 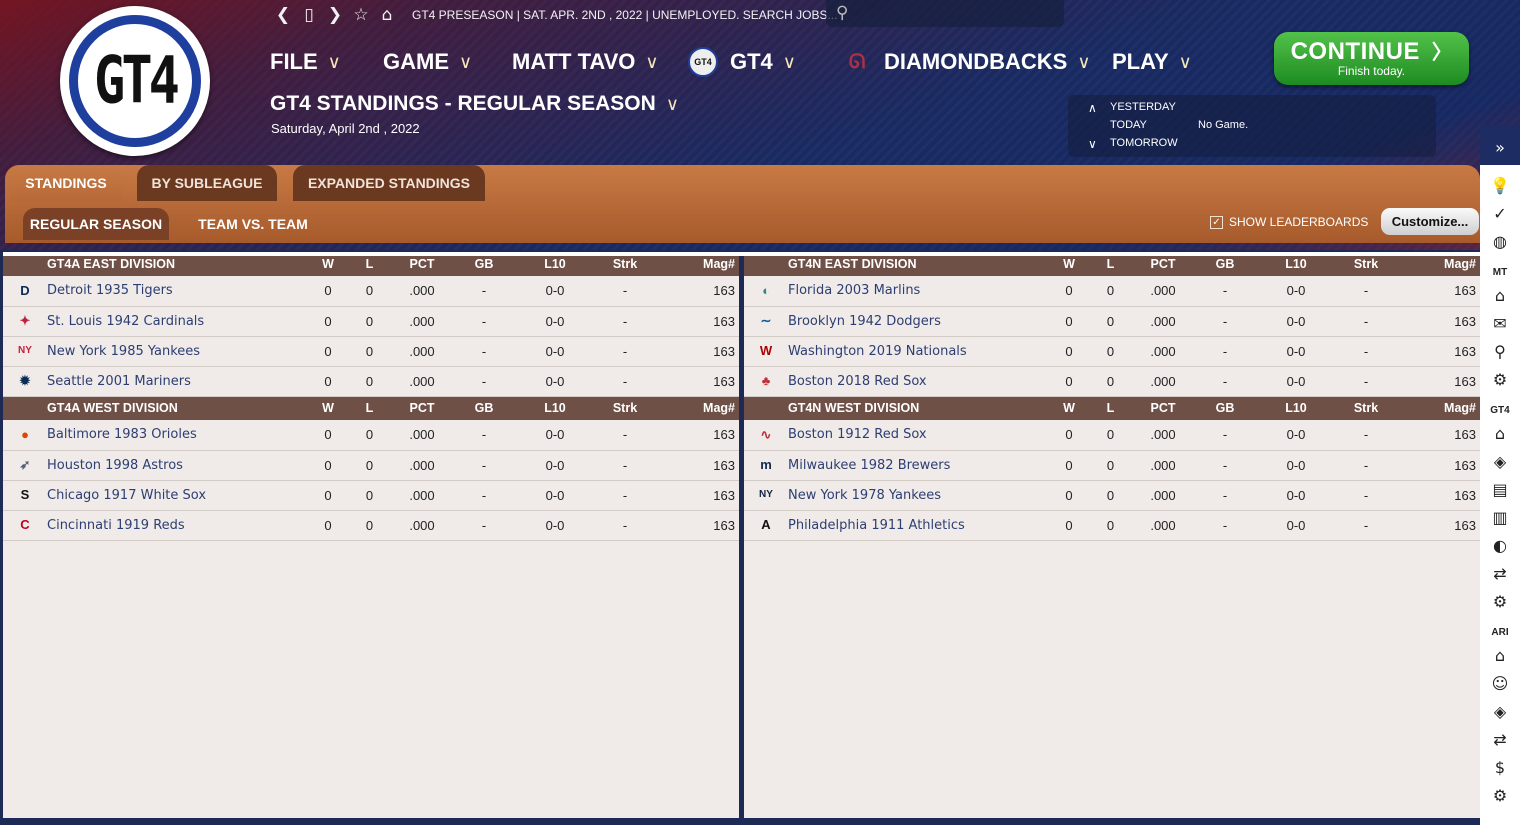 I want to click on team-name-link: Milwaukee 1982 Brewers, so click(x=918, y=465).